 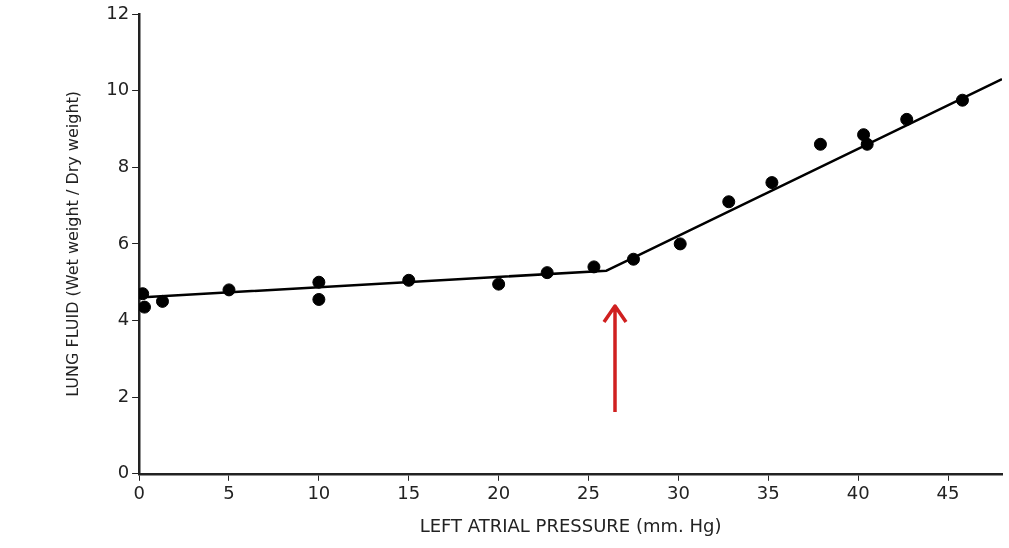 What do you see at coordinates (319, 493) in the screenshot?
I see `x-tick-label: 10` at bounding box center [319, 493].